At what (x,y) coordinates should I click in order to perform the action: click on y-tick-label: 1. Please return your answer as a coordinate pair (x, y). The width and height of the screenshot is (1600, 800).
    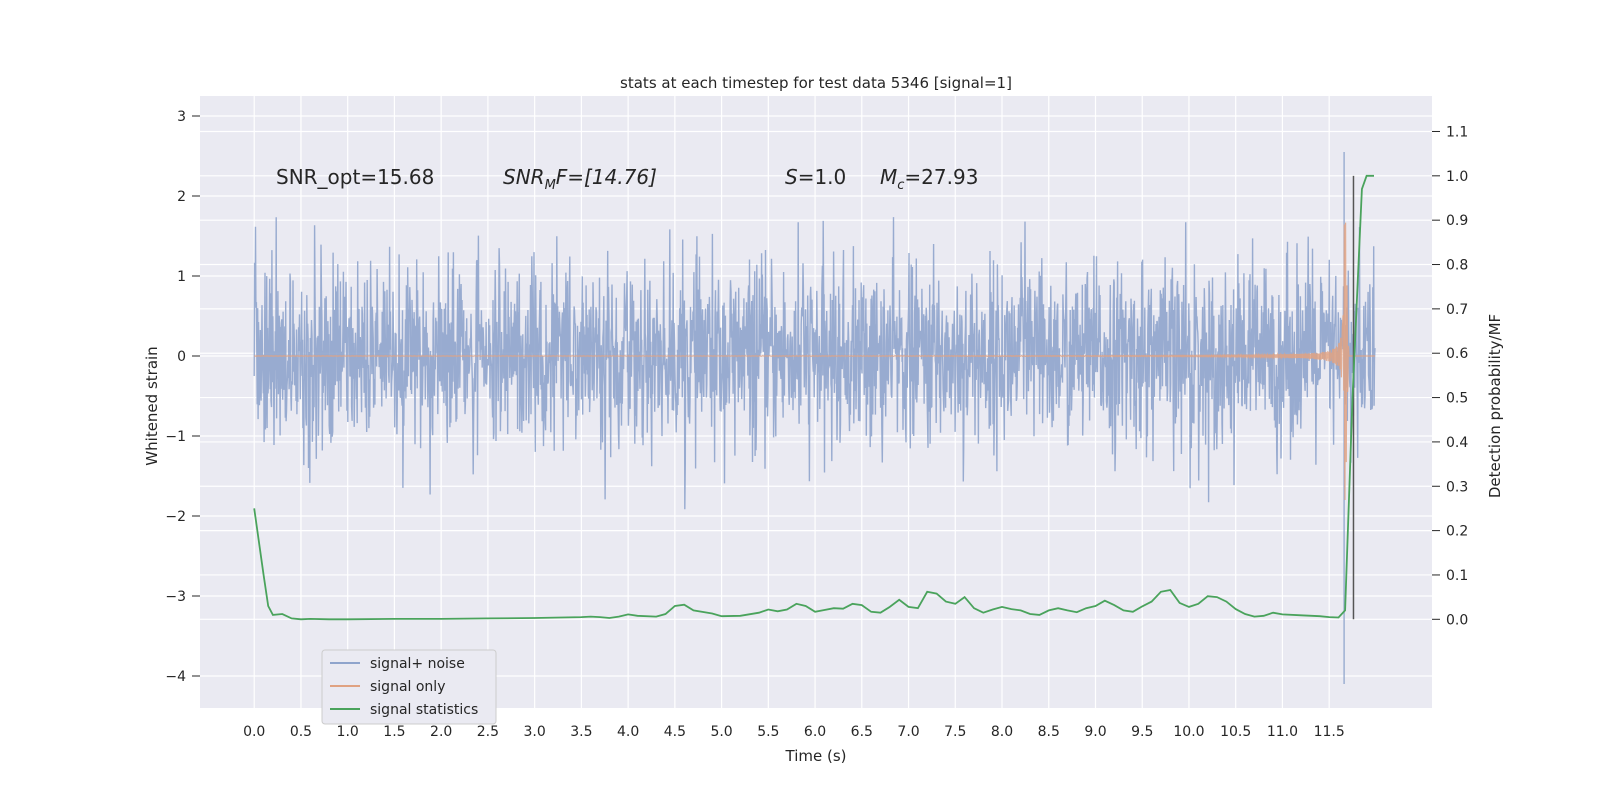
    Looking at the image, I should click on (181, 277).